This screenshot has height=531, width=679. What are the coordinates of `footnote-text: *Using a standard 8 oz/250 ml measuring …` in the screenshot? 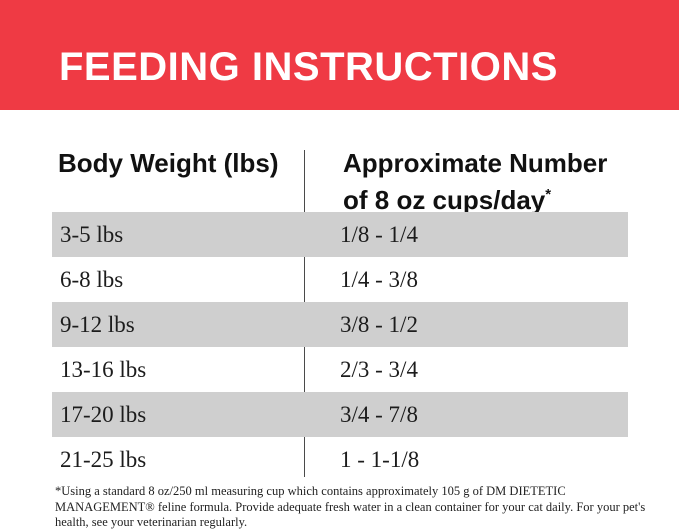 It's located at (350, 506).